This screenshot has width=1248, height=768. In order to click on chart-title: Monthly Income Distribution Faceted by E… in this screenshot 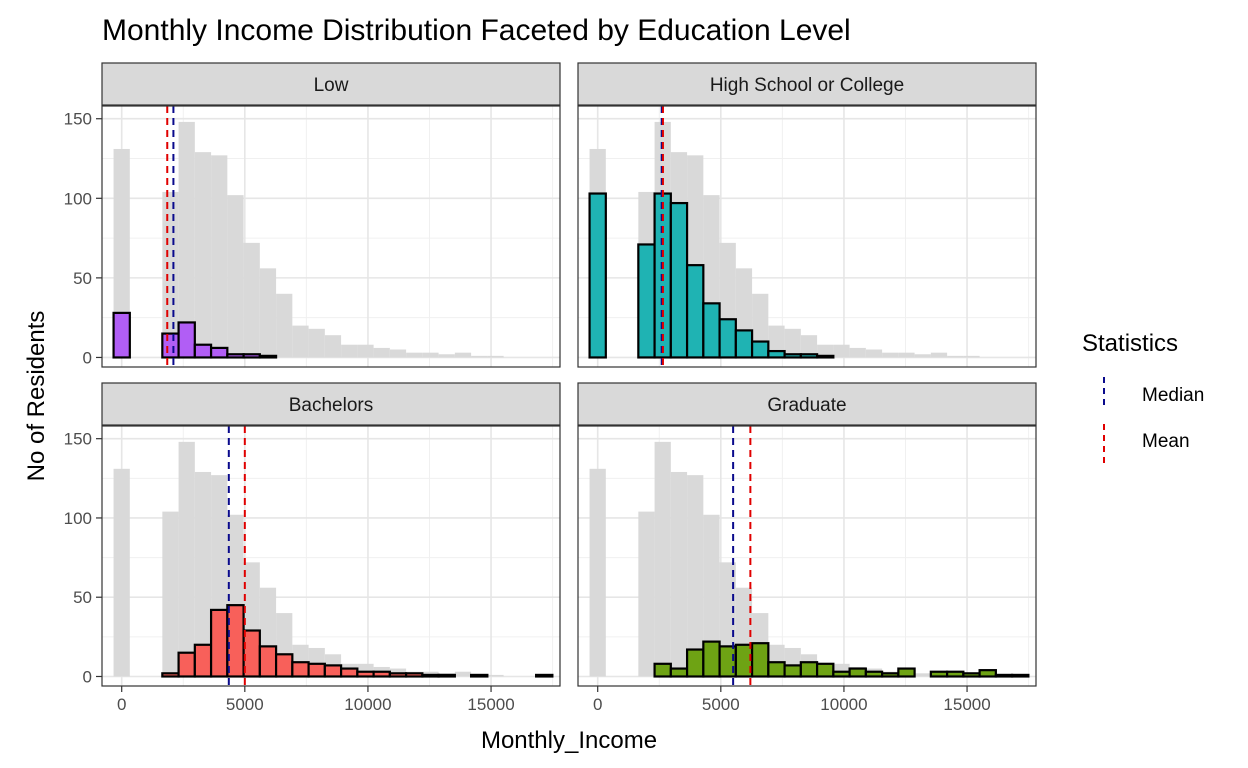, I will do `click(476, 30)`.